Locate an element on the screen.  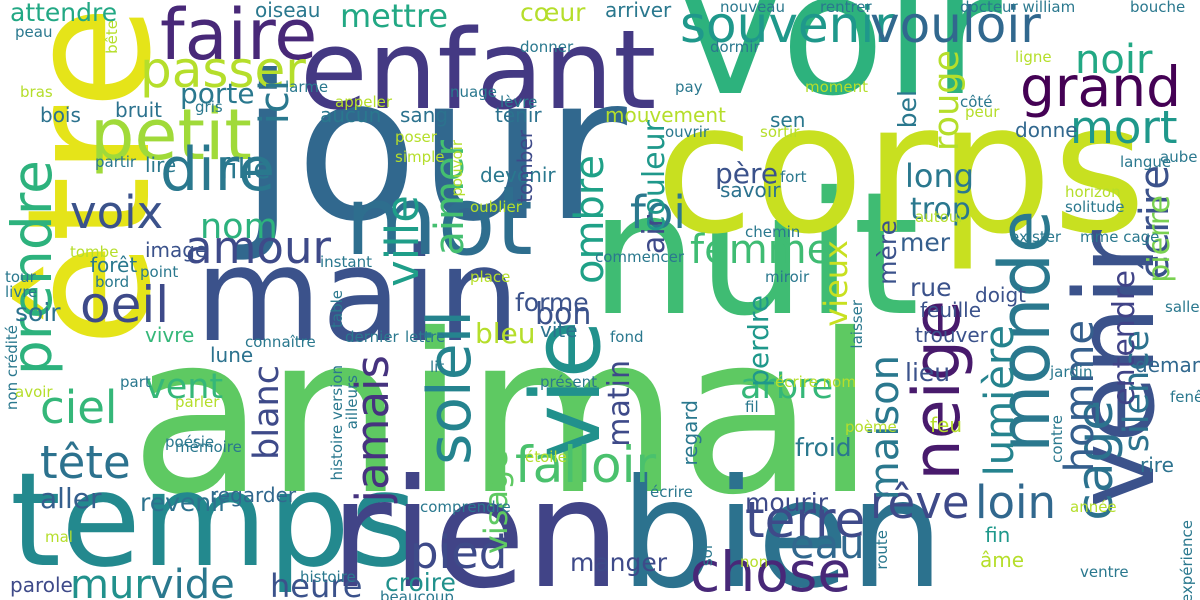
word: trop is located at coordinates (940, 209).